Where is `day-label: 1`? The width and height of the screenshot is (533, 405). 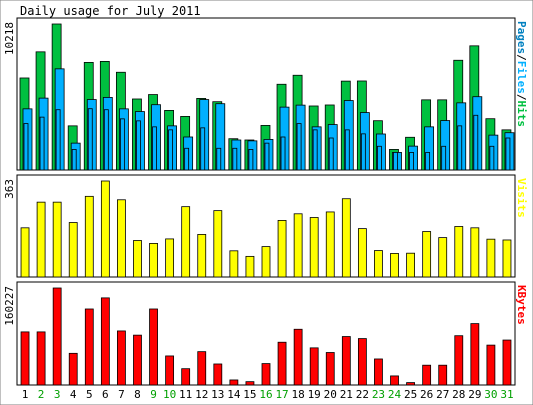
day-label: 1 is located at coordinates (25, 394).